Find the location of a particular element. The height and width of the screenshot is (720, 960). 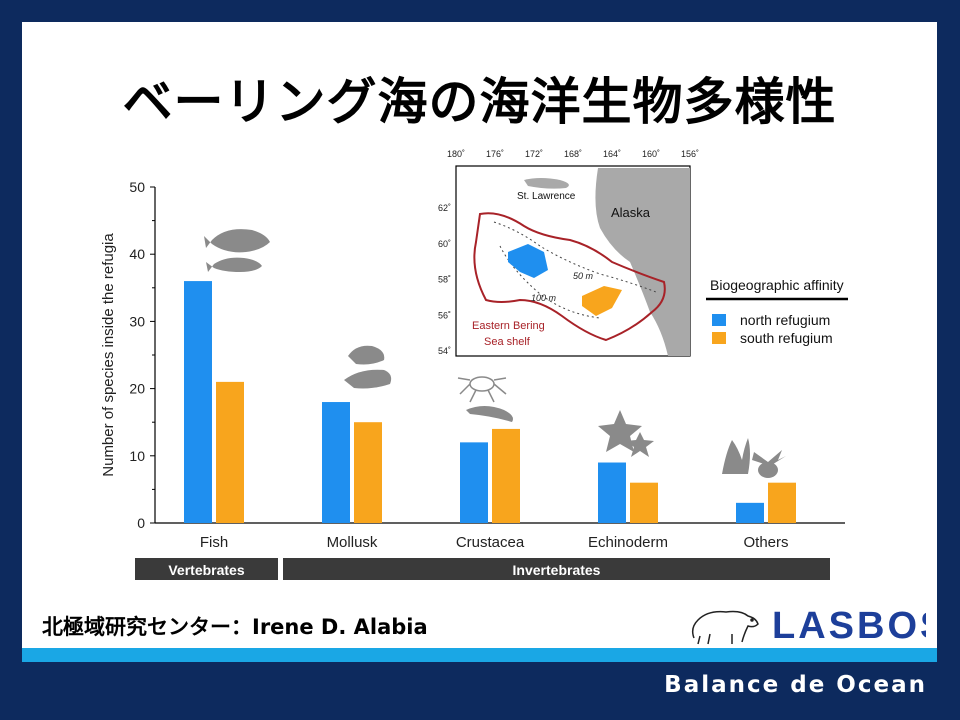

x-tick-label: Crustacea is located at coordinates (490, 542).